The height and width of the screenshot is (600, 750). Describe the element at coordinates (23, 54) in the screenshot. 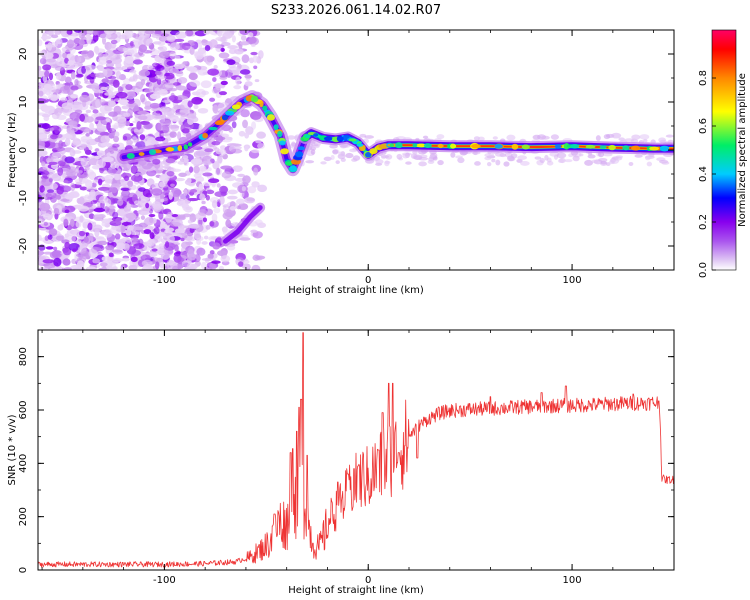

I see `y-tick-label: 20` at that location.